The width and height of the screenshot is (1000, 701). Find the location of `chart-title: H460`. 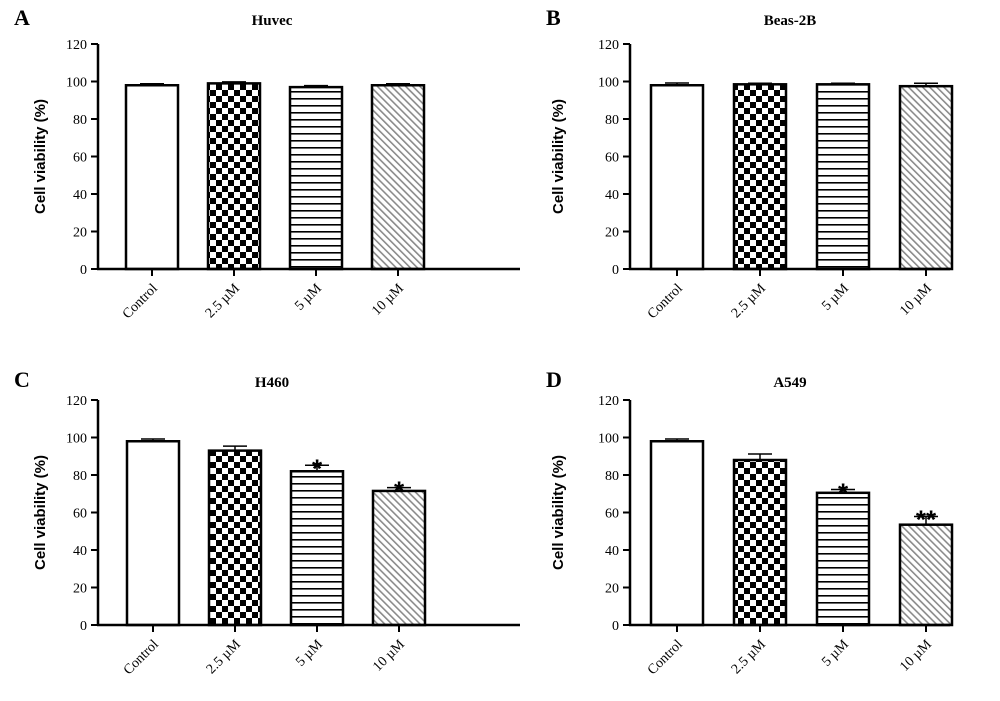

chart-title: H460 is located at coordinates (272, 383).